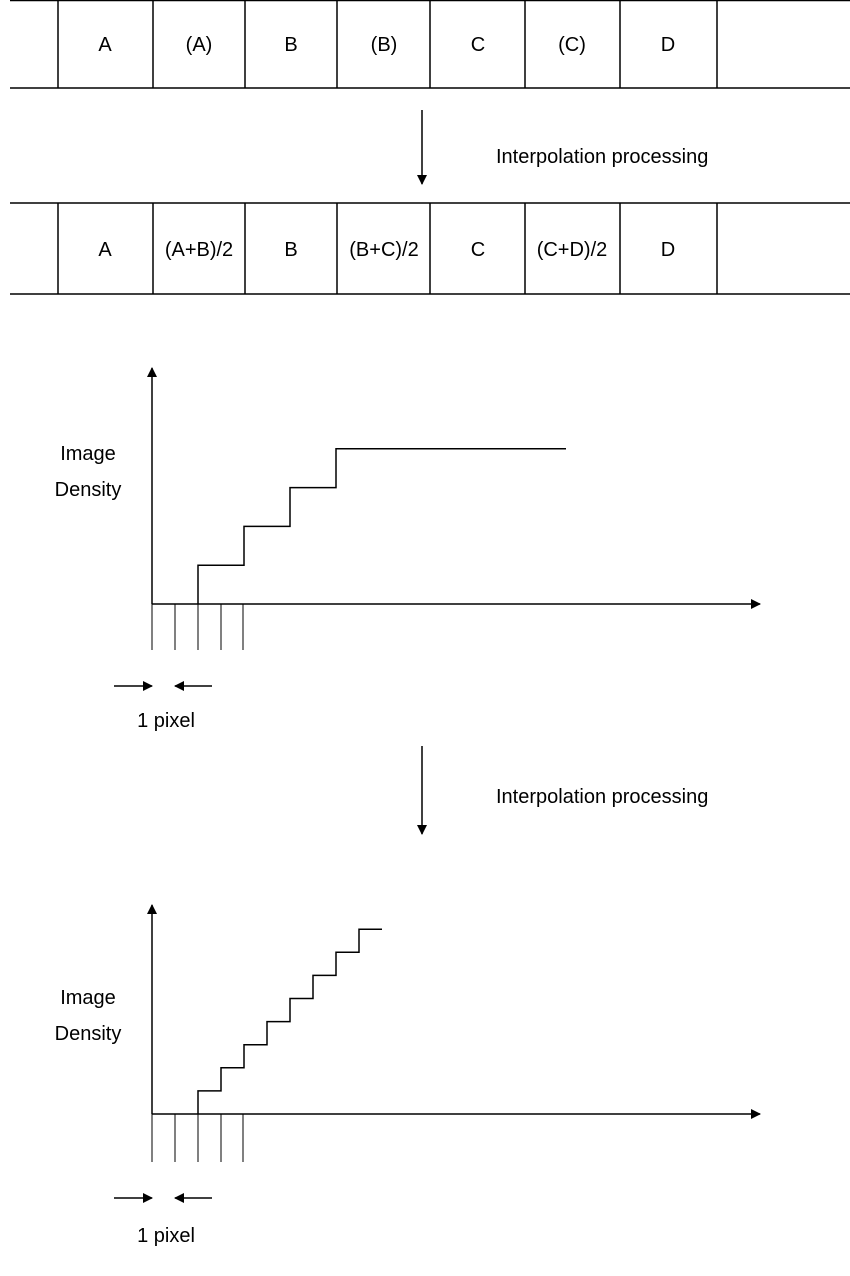  Describe the element at coordinates (602, 157) in the screenshot. I see `arrow-label-top: Interpolation processing` at that location.